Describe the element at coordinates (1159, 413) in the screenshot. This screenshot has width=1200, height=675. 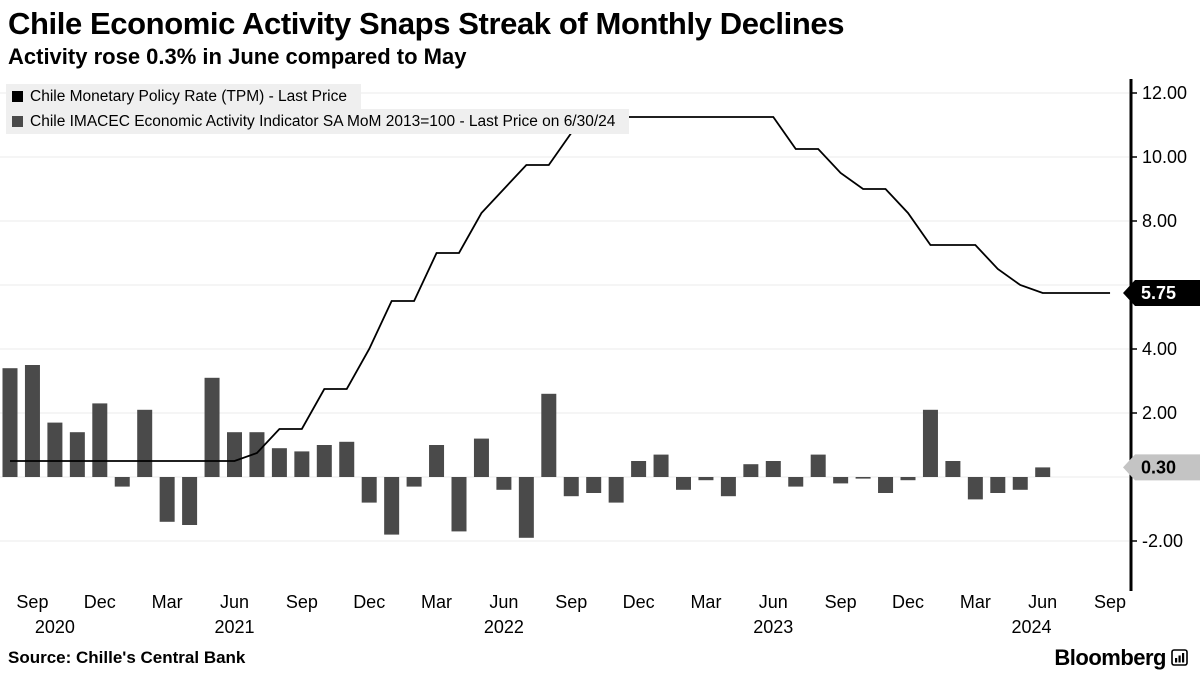
I see `svg-text: 2.00` at that location.